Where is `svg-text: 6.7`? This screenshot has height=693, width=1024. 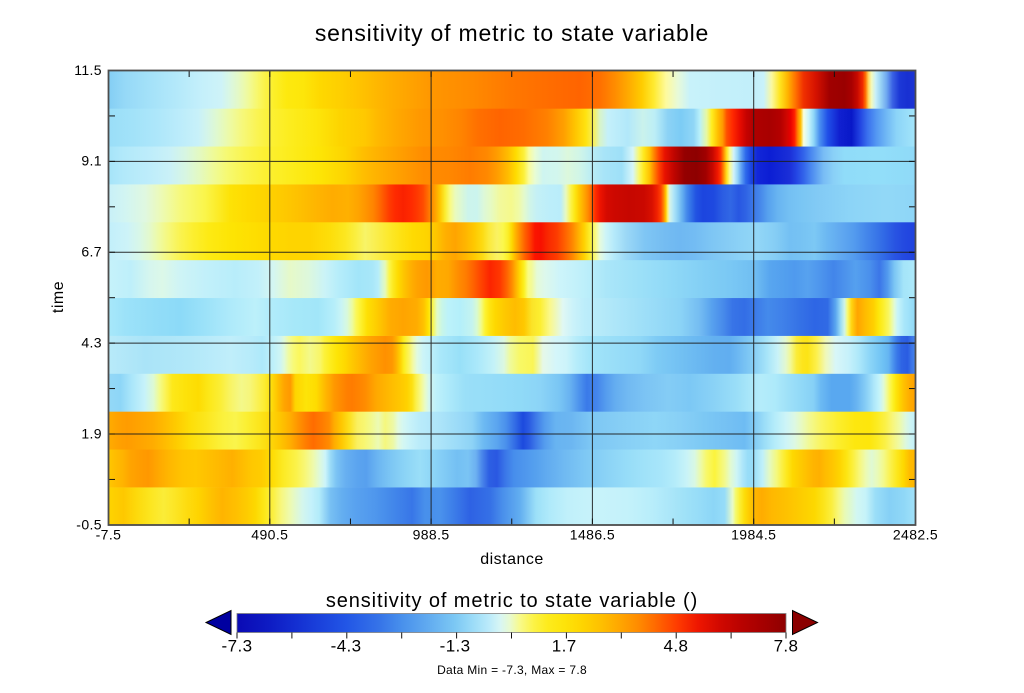 svg-text: 6.7 is located at coordinates (91, 252).